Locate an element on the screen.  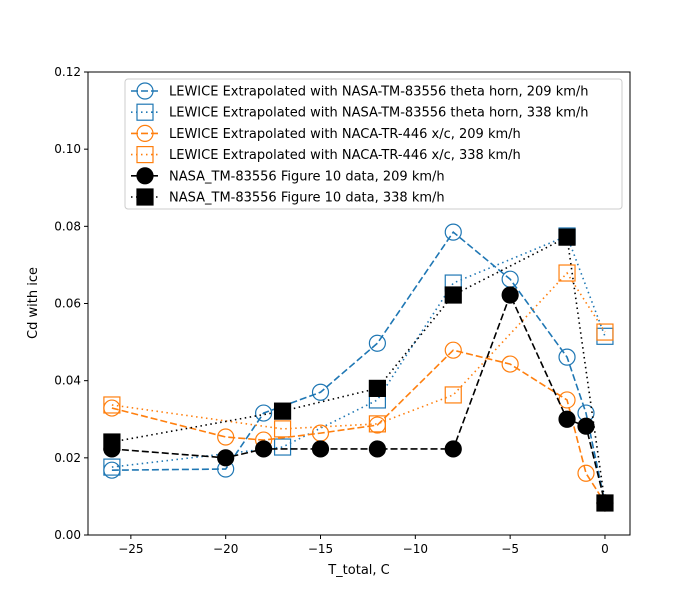
y-tick-label: 0.10 is located at coordinates (67, 149).